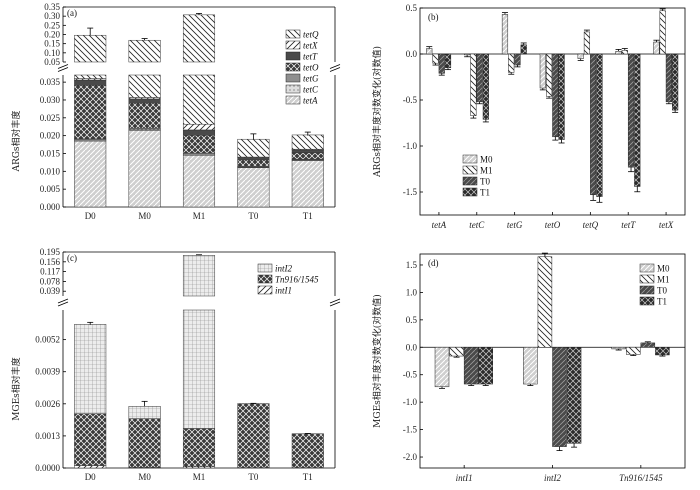 The image size is (700, 490). Describe the element at coordinates (50, 281) in the screenshot. I see `y-tick-label: 0.078` at that location.